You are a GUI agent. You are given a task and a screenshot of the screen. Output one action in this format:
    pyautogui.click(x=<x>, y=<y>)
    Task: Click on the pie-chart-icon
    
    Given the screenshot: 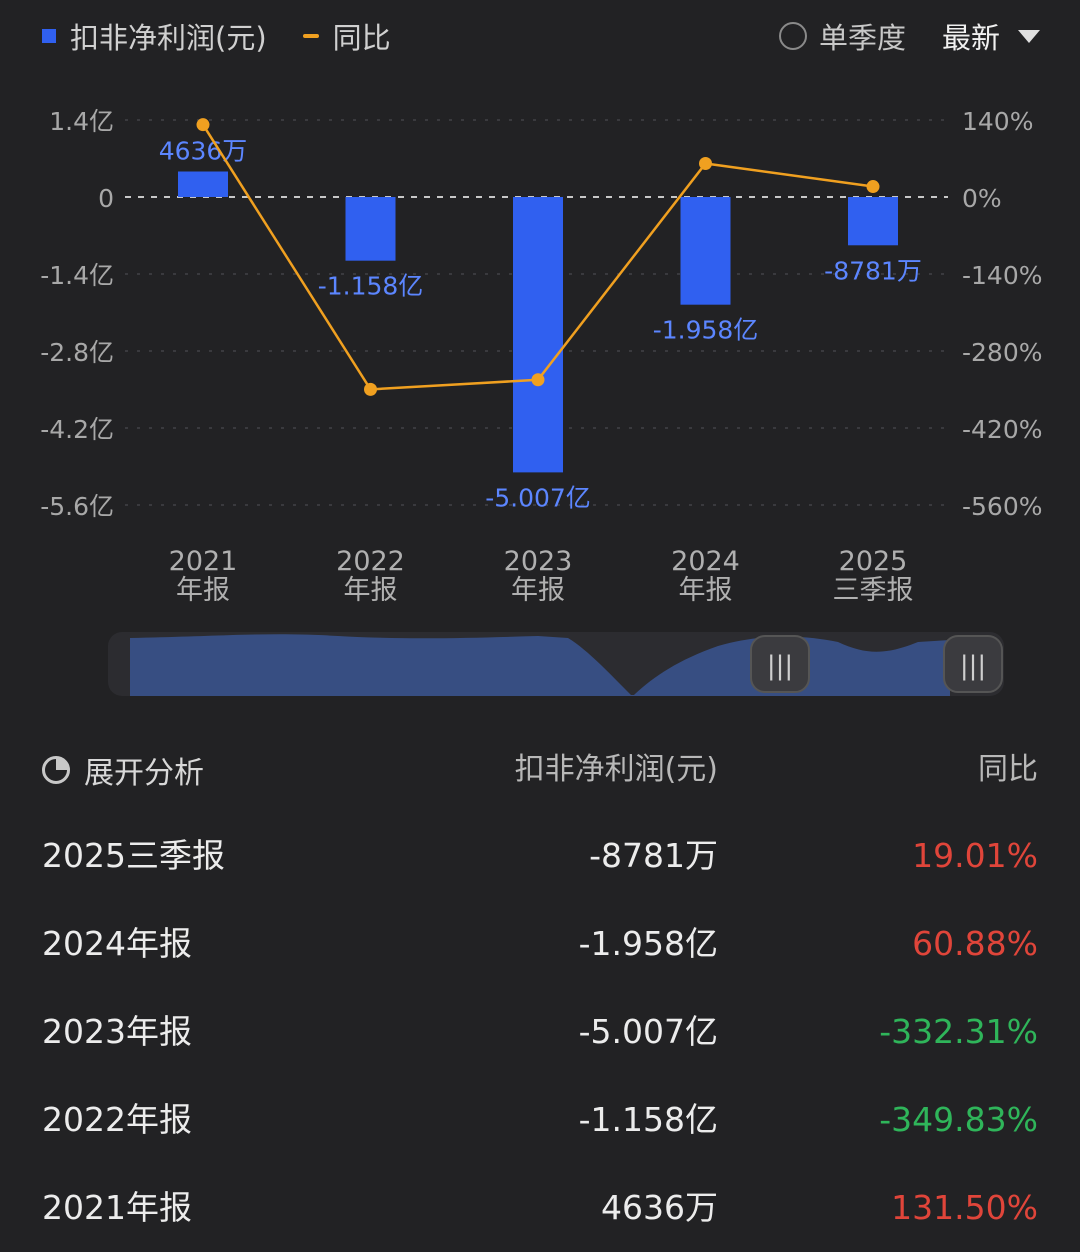 What is the action you would take?
    pyautogui.click(x=56, y=770)
    